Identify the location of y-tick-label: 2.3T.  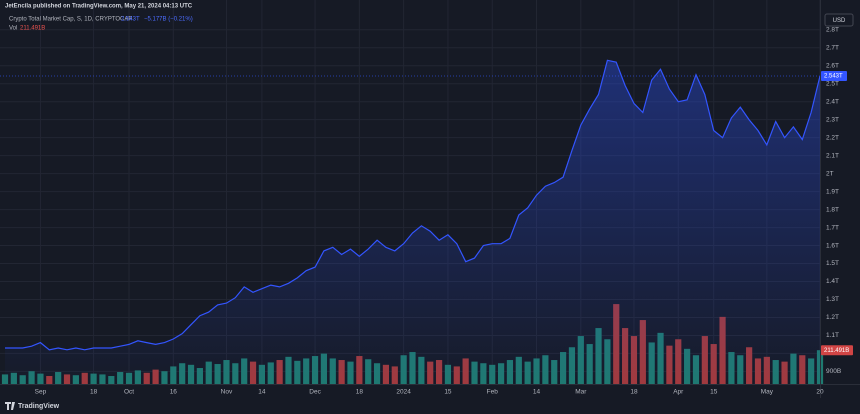
(832, 119).